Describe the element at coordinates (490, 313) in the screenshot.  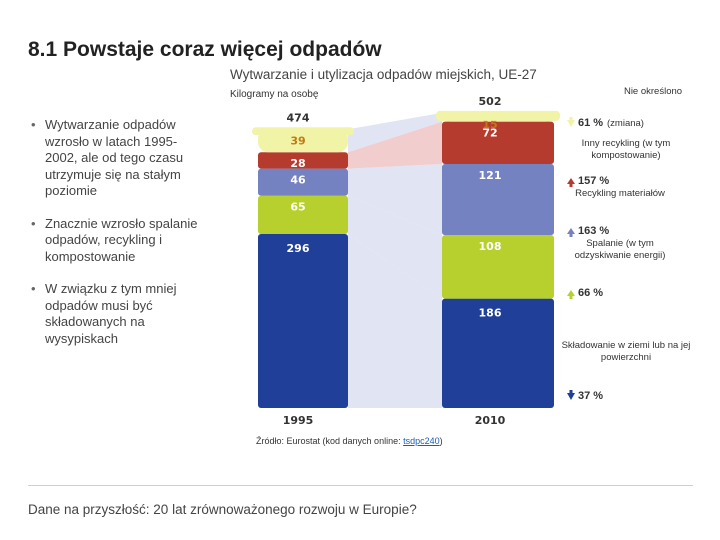
I see `data-label: 186` at that location.